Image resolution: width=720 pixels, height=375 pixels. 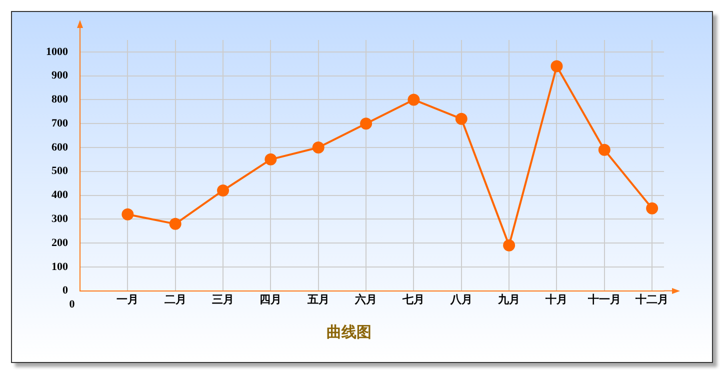 I want to click on x-tick-label: 十月, so click(x=556, y=299).